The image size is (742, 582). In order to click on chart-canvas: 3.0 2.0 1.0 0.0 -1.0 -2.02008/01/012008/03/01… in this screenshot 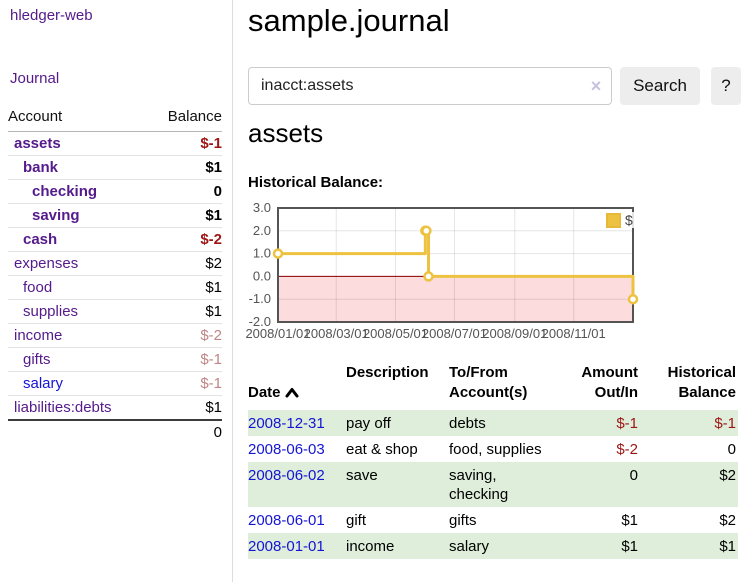, I will do `click(442, 270)`.